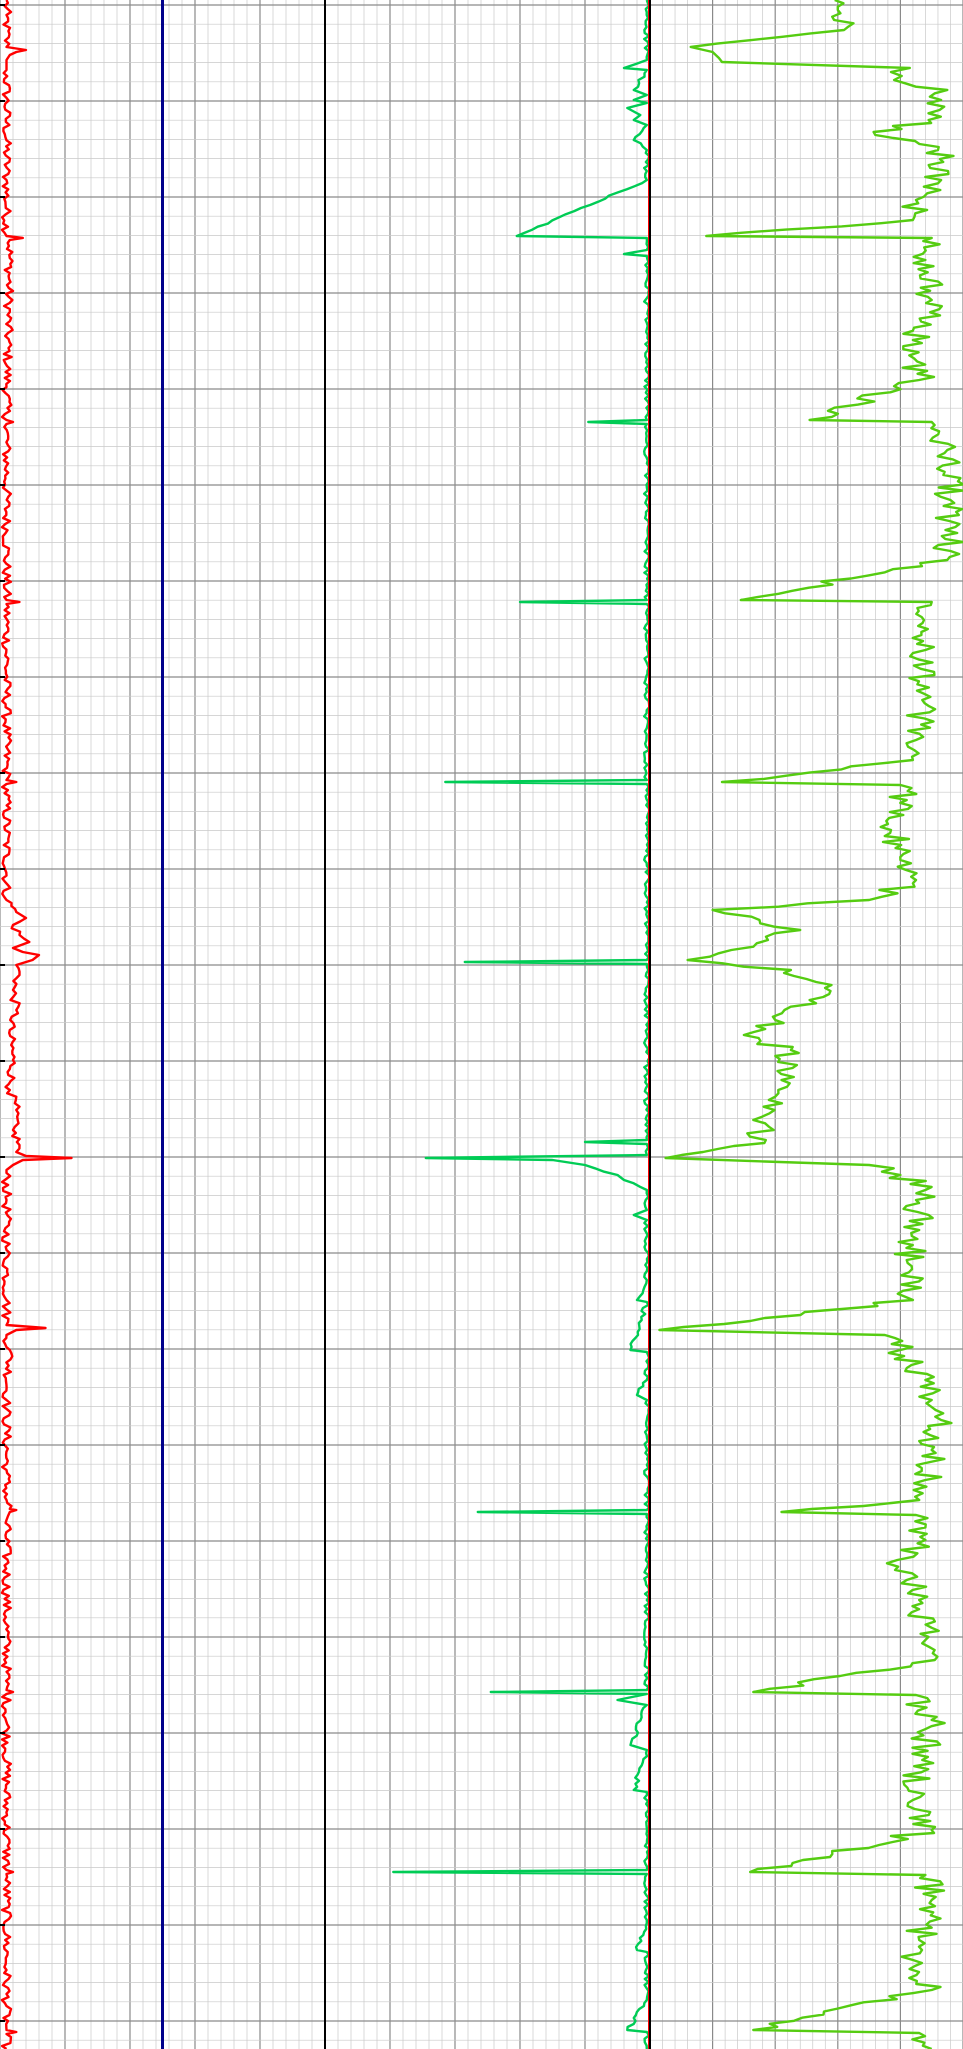  I want to click on depth-axis-ticks, so click(2, 1013).